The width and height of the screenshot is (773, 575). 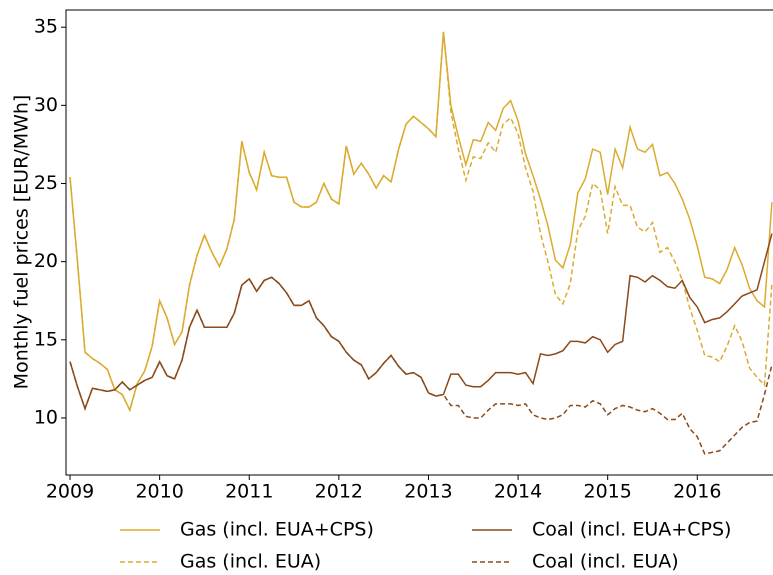 What do you see at coordinates (631, 530) in the screenshot?
I see `legend-label: Coal (incl. EUA+CPS)` at bounding box center [631, 530].